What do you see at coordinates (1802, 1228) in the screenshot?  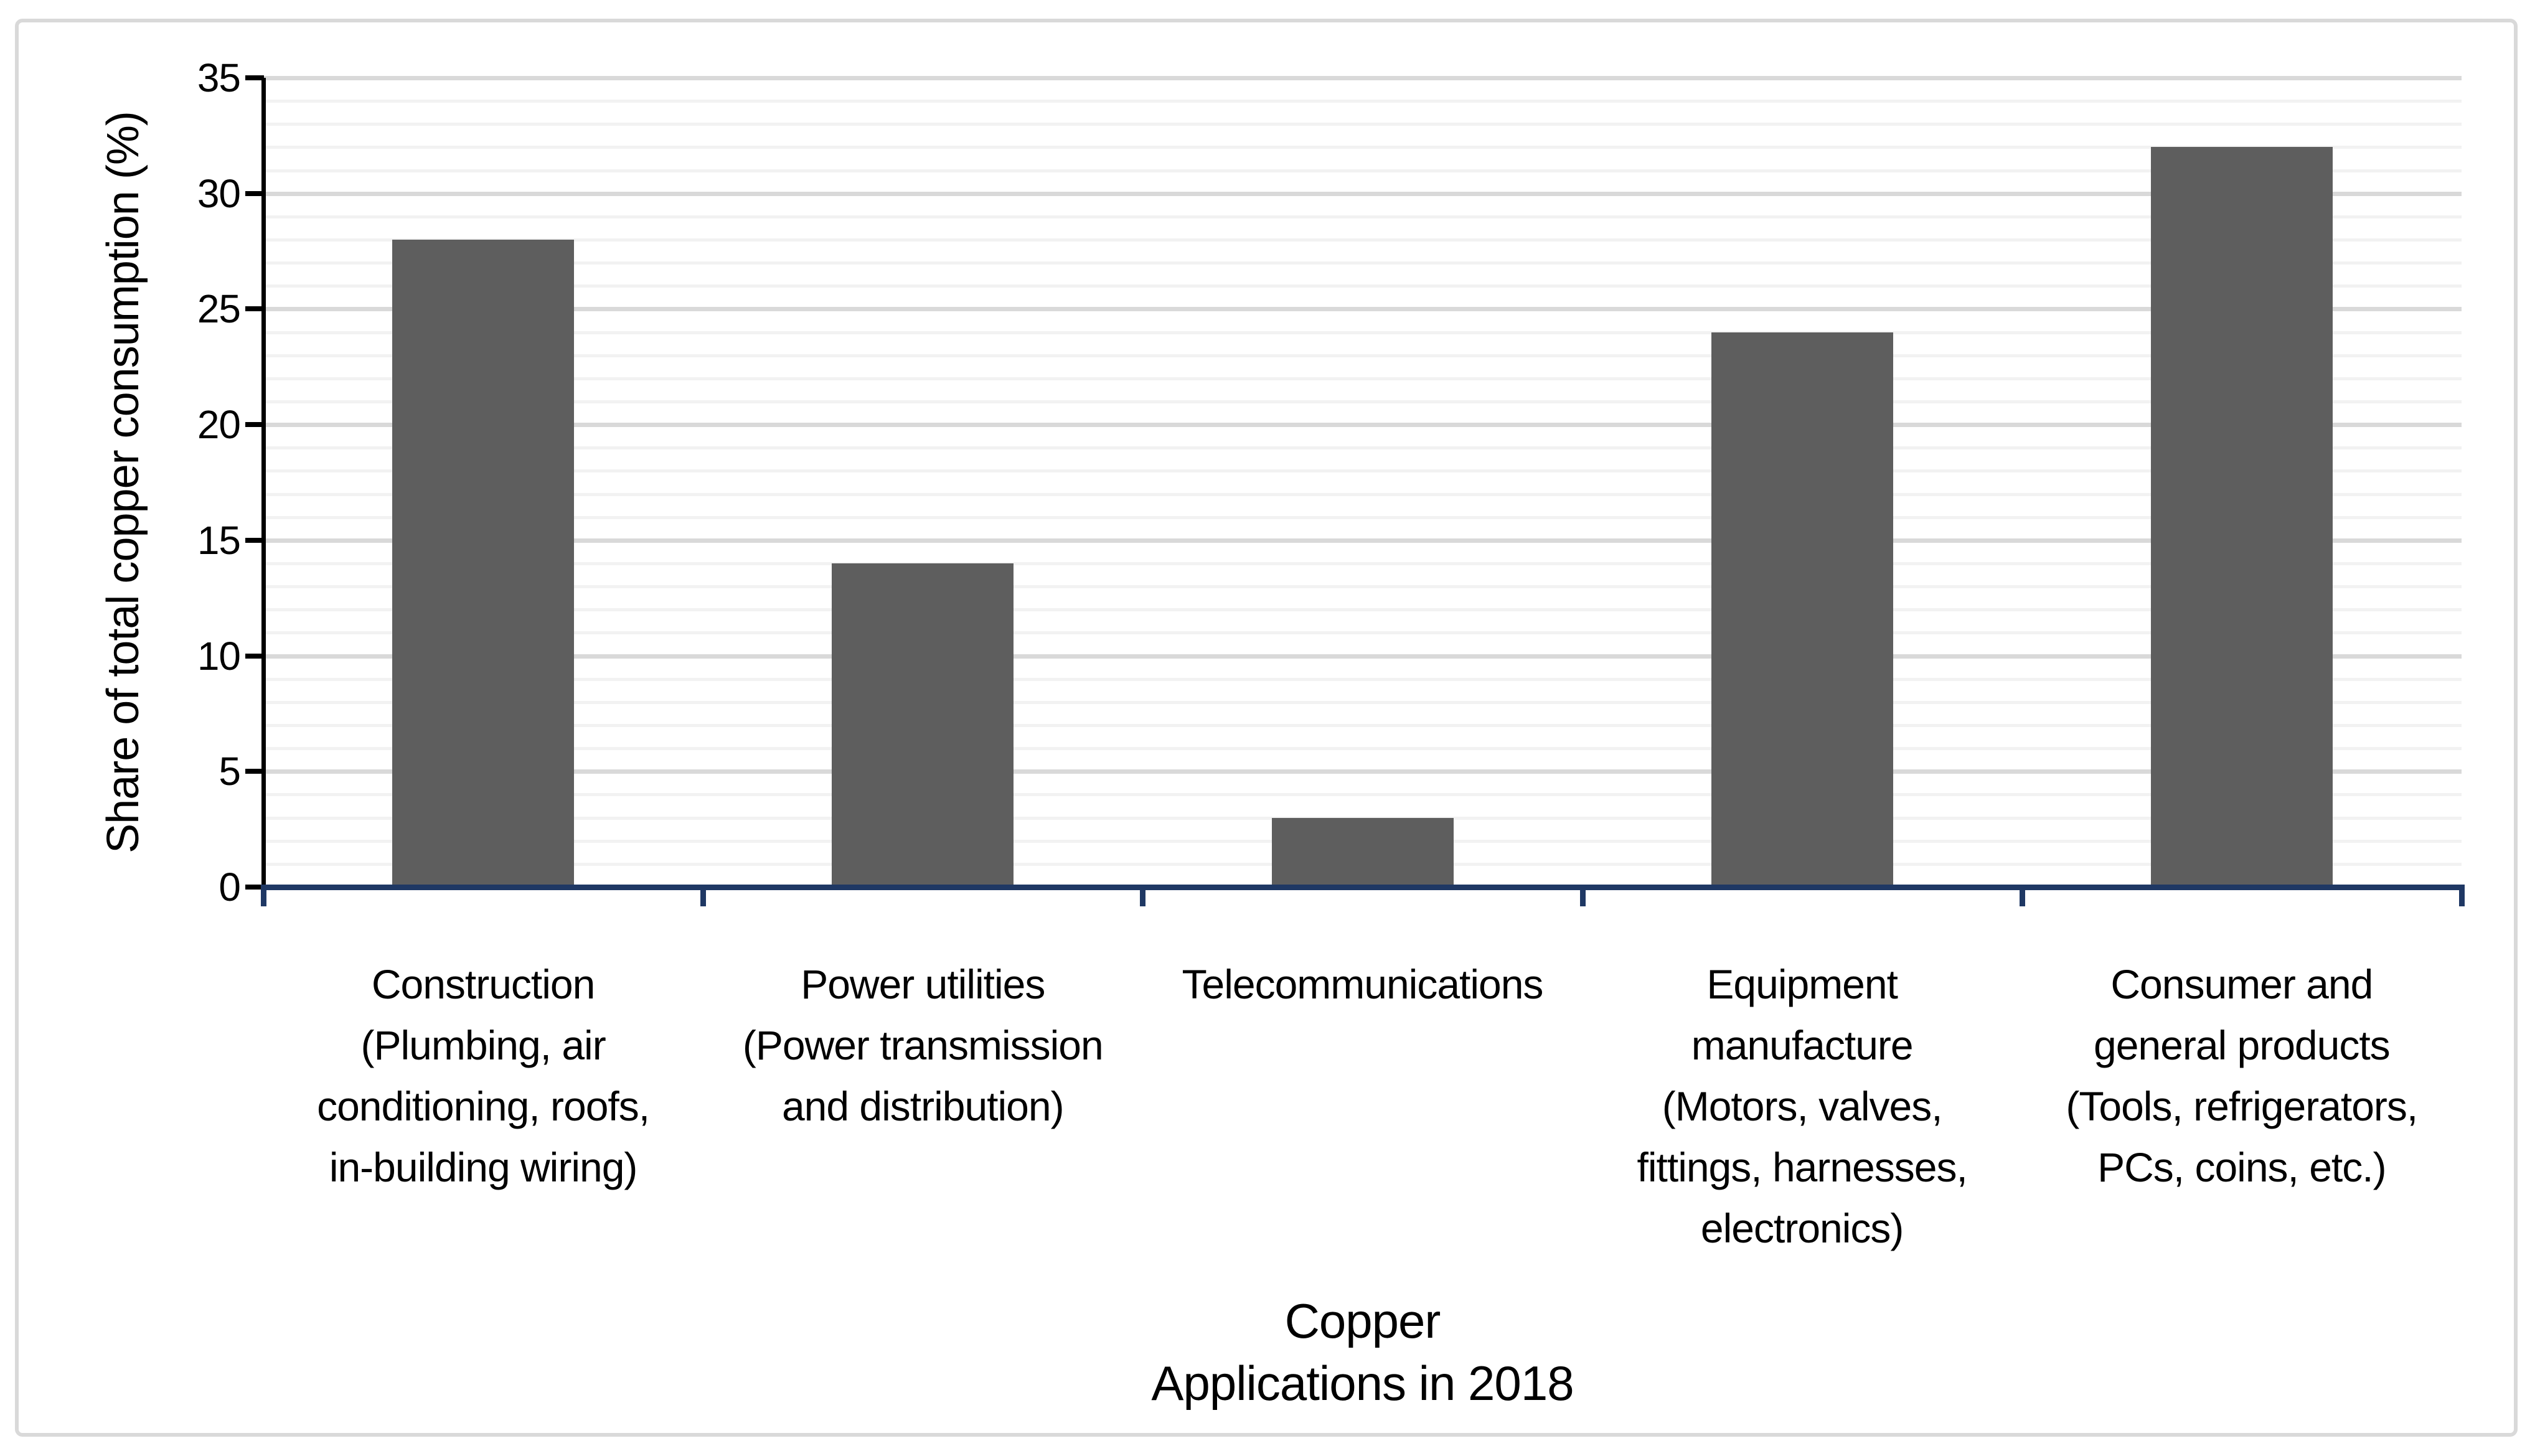 I see `category-label-line: electronics)` at bounding box center [1802, 1228].